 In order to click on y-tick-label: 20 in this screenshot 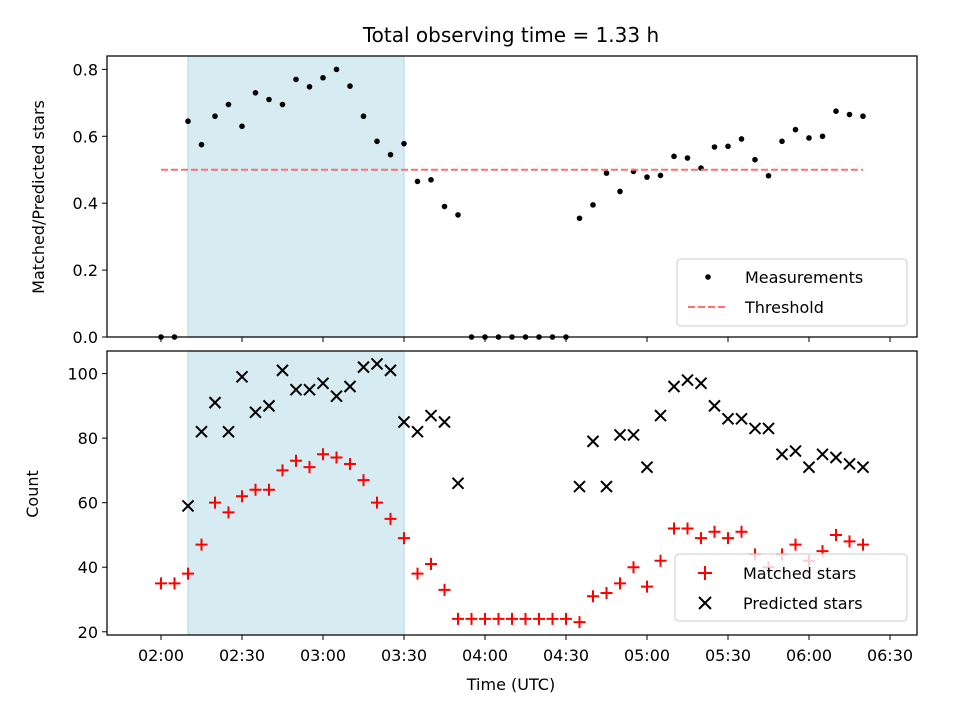, I will do `click(88, 632)`.